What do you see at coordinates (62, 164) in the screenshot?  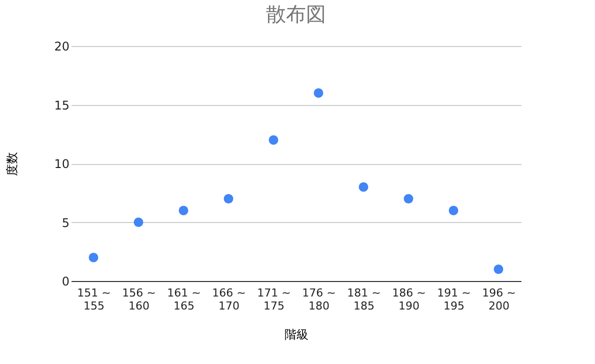 I see `y-tick-label: 10` at bounding box center [62, 164].